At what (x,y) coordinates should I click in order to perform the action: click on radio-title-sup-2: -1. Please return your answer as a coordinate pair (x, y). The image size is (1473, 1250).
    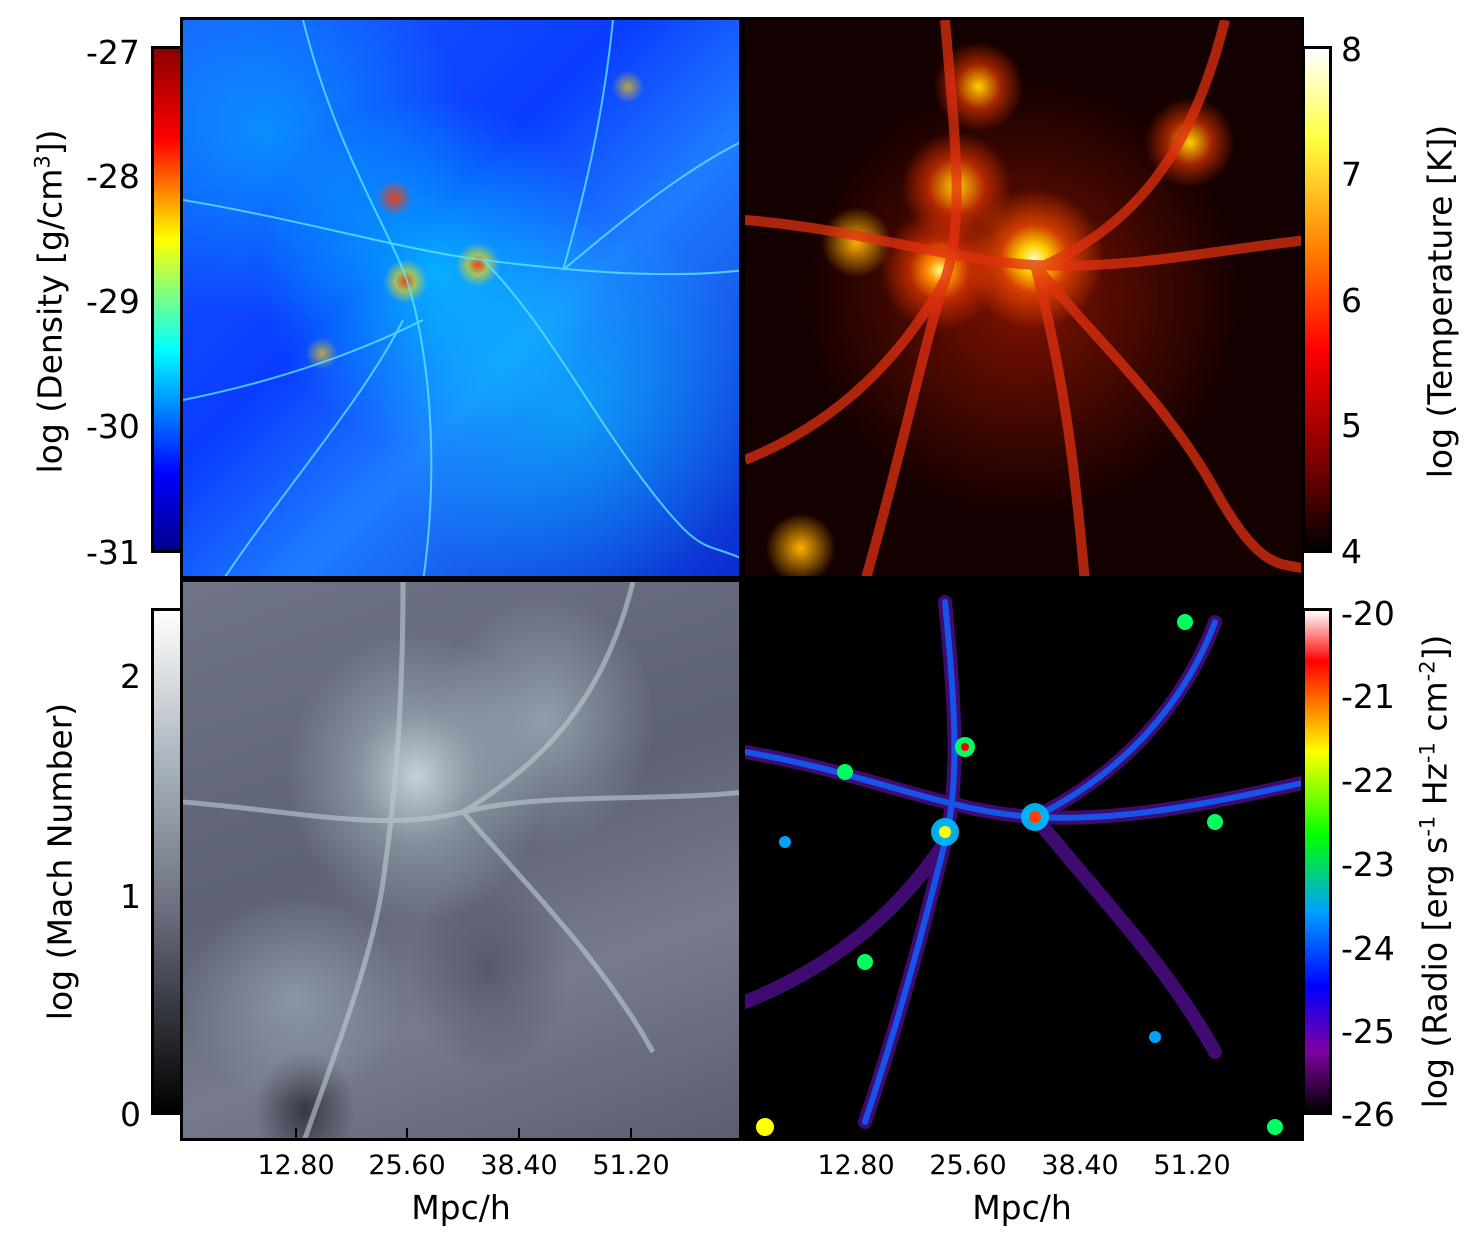
    Looking at the image, I should click on (1427, 753).